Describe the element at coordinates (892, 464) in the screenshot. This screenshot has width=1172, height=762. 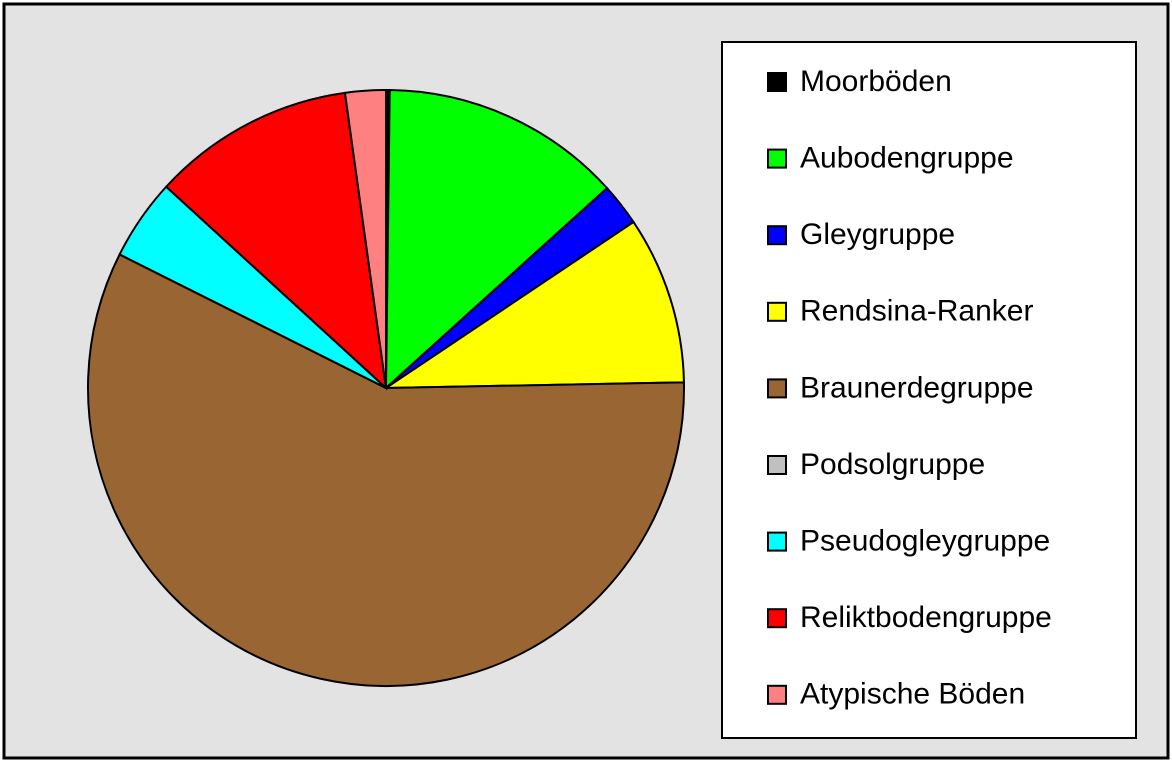
I see `legend-label: Podsolgruppe` at that location.